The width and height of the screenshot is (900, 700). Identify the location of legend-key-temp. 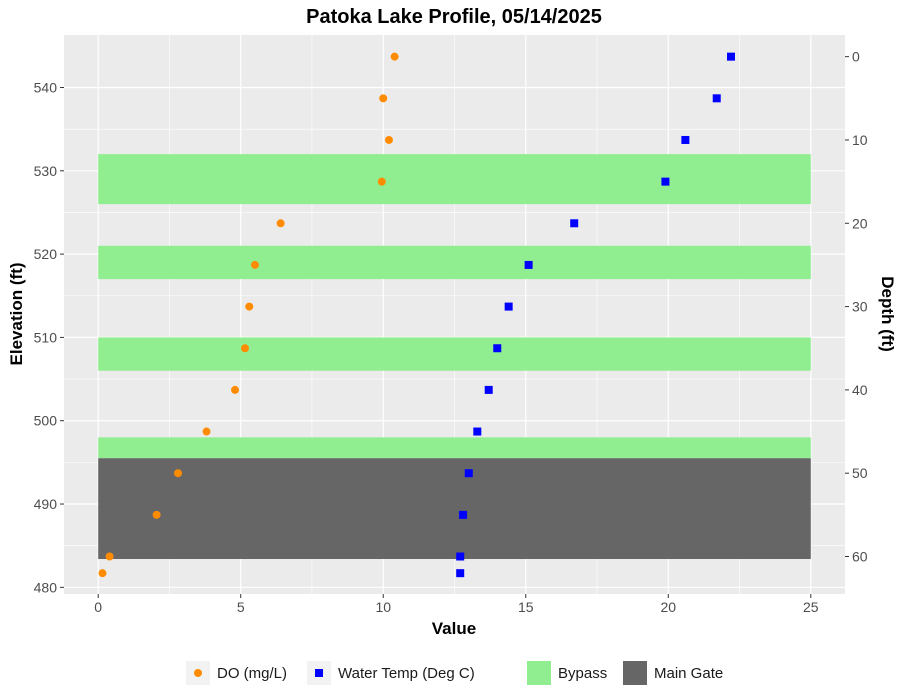
(319, 673).